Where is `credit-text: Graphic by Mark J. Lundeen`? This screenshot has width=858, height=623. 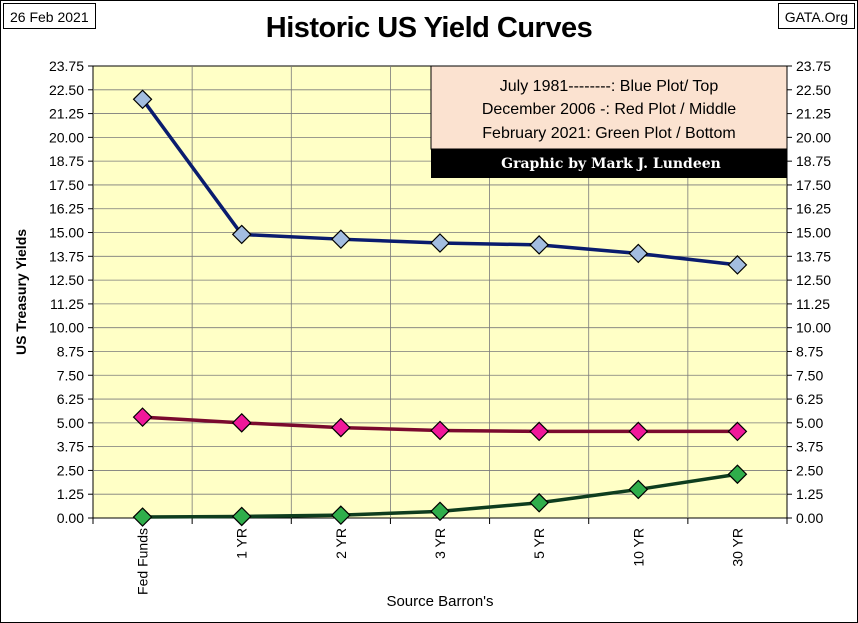
credit-text: Graphic by Mark J. Lundeen is located at coordinates (611, 164).